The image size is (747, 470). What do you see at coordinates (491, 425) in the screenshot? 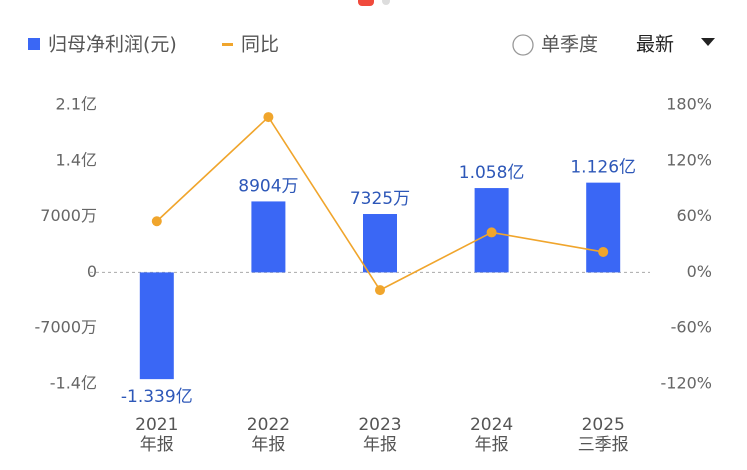
I see `x-tick-label: 2024` at bounding box center [491, 425].